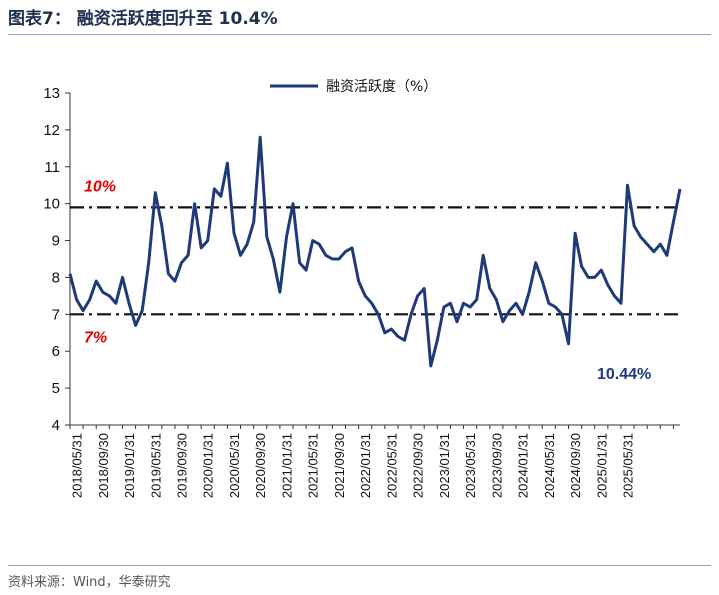 The image size is (719, 595). Describe the element at coordinates (391, 465) in the screenshot. I see `x-tick-label: 2022/05/31` at that location.